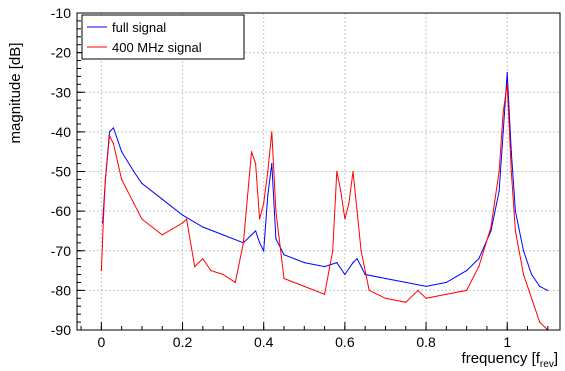 This screenshot has height=371, width=565. Describe the element at coordinates (61, 132) in the screenshot. I see `y-tick-label: -40` at that location.